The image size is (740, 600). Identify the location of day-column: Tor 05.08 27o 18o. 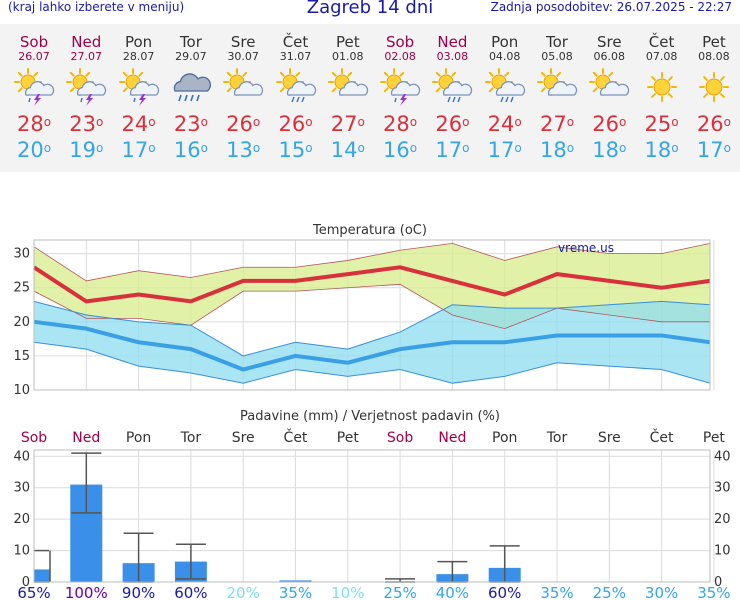
(557, 93).